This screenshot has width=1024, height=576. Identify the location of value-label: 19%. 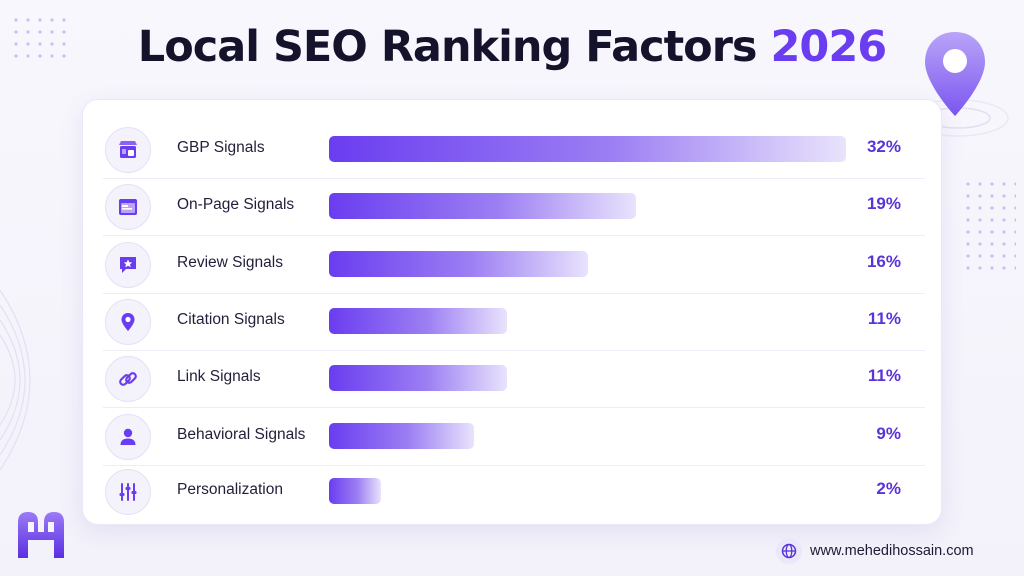
(883, 203).